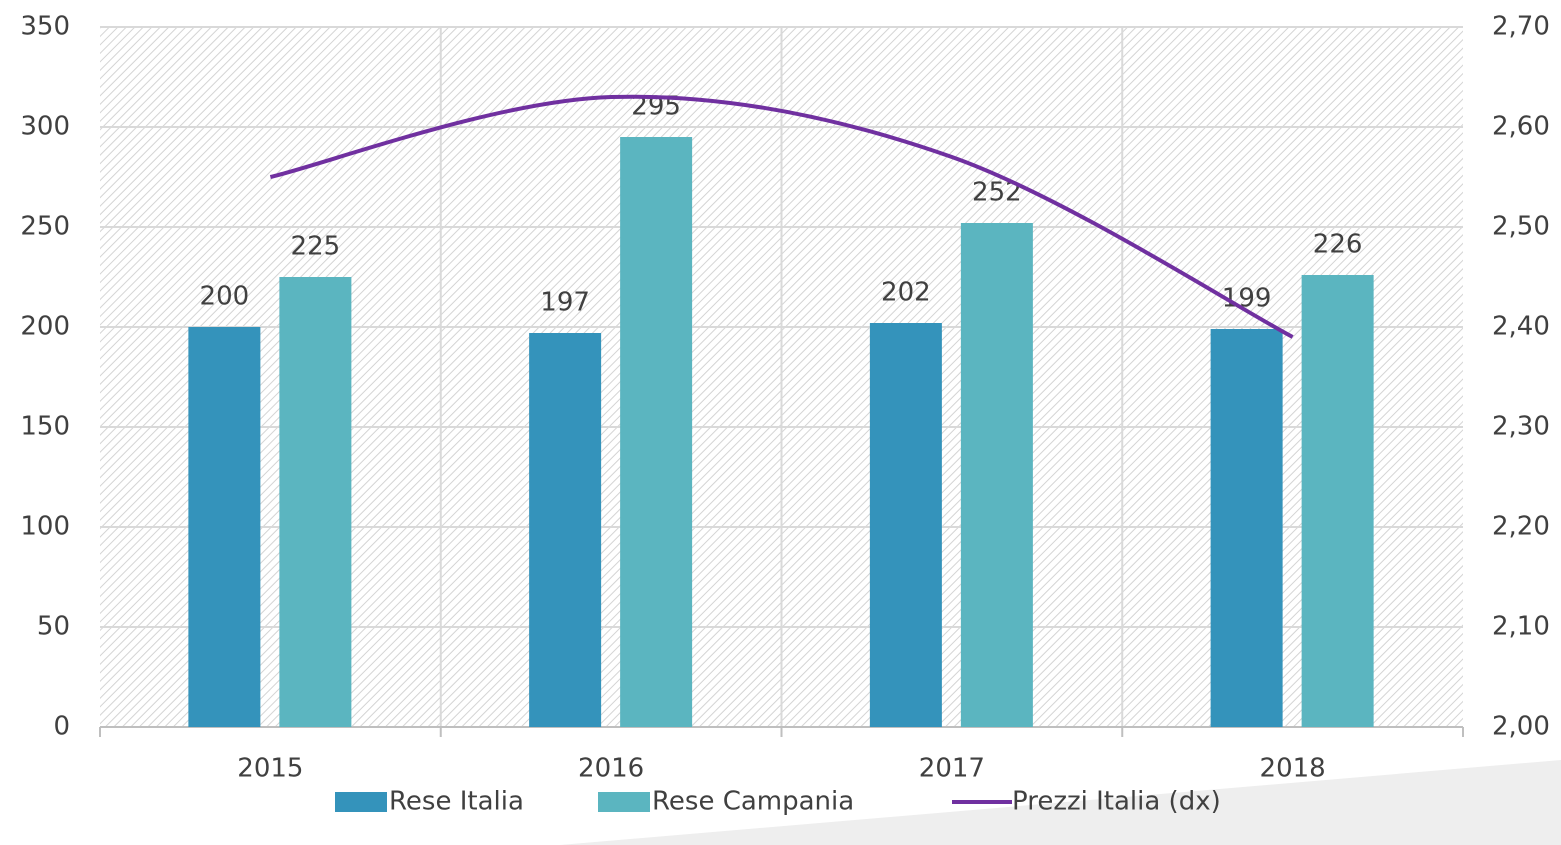 This screenshot has height=845, width=1561. What do you see at coordinates (1521, 27) in the screenshot?
I see `y2-tick-label: 2,70` at bounding box center [1521, 27].